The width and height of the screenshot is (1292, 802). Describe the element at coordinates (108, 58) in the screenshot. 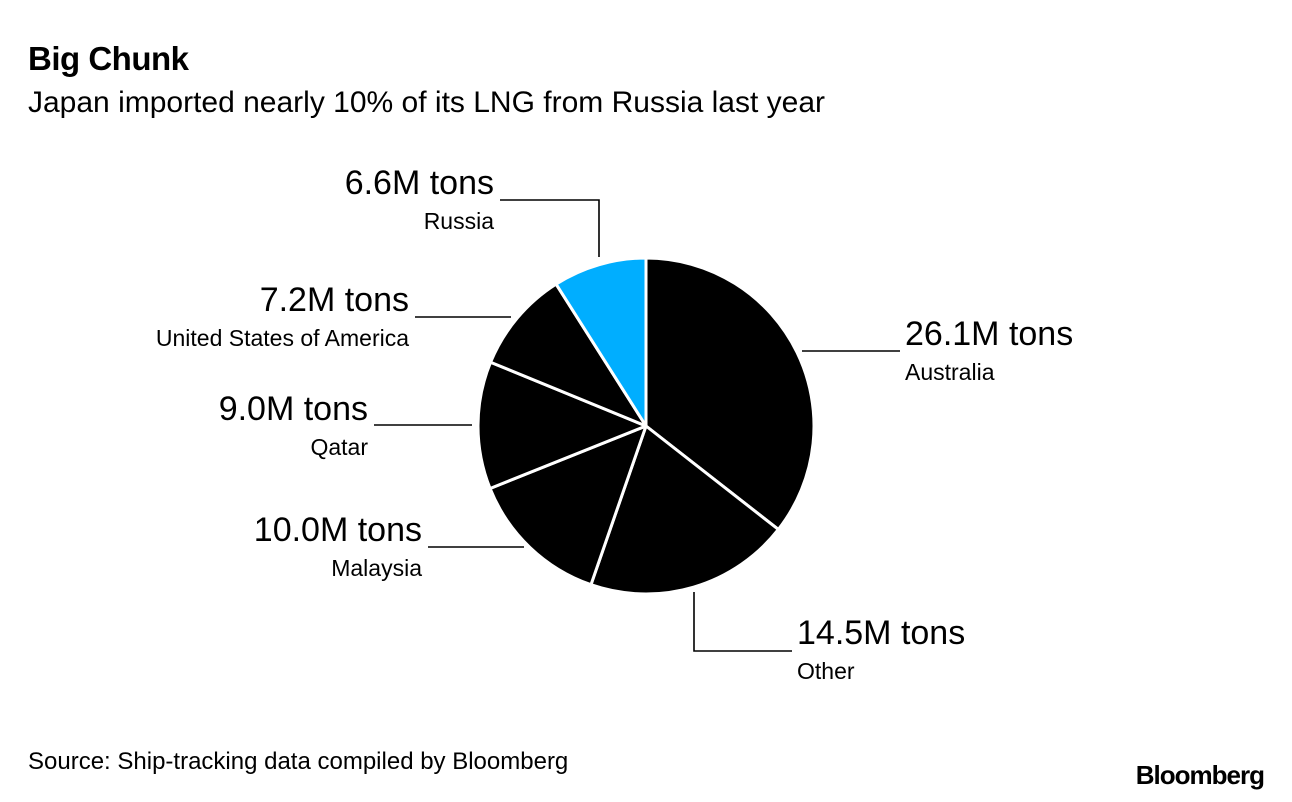

I see `chart-title: Big Chunk` at that location.